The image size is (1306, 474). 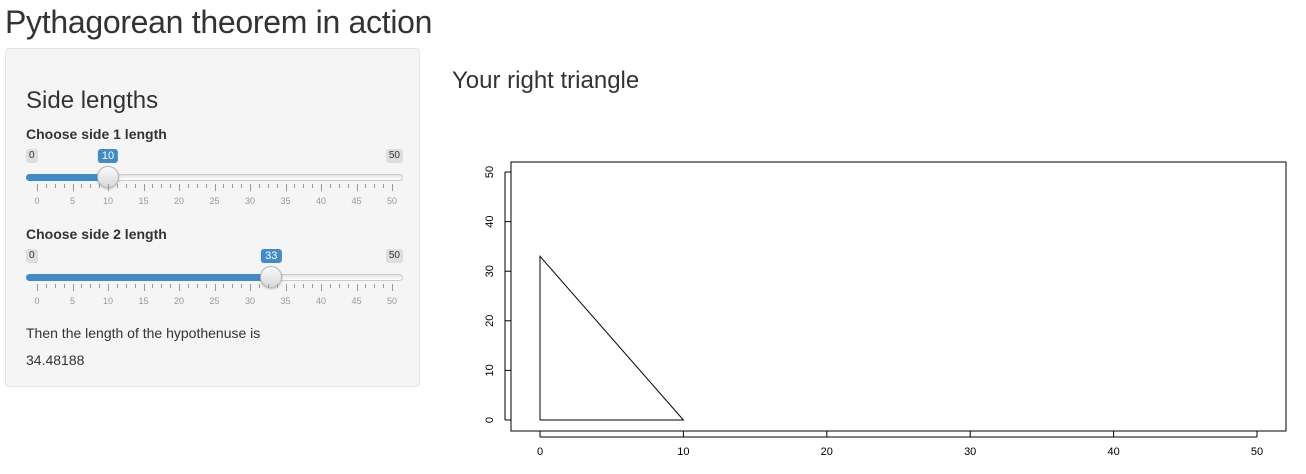 What do you see at coordinates (55, 360) in the screenshot?
I see `hypotenuse-value: 34.48188` at bounding box center [55, 360].